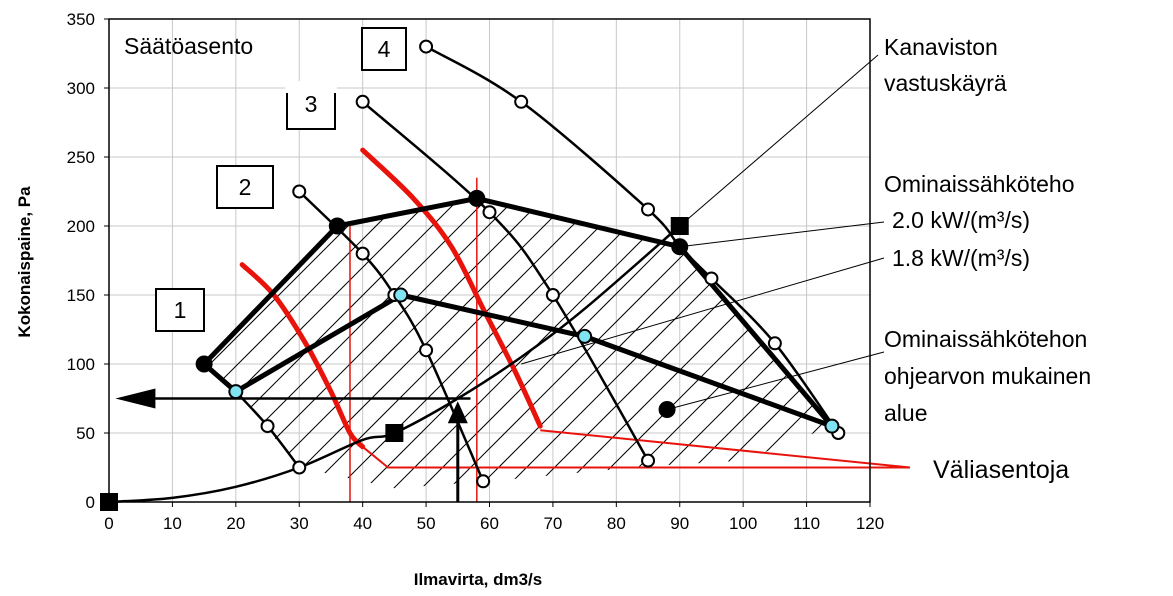 This screenshot has width=1173, height=596. I want to click on y-axis-title: Kokonaispaine, Pa, so click(24, 262).